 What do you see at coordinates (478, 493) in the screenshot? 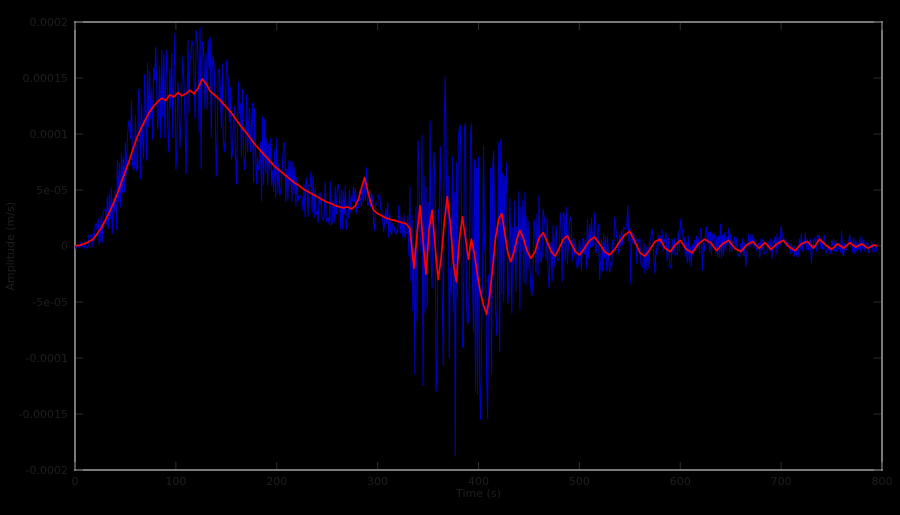
I see `x-axis-title: Time (s)` at bounding box center [478, 493].